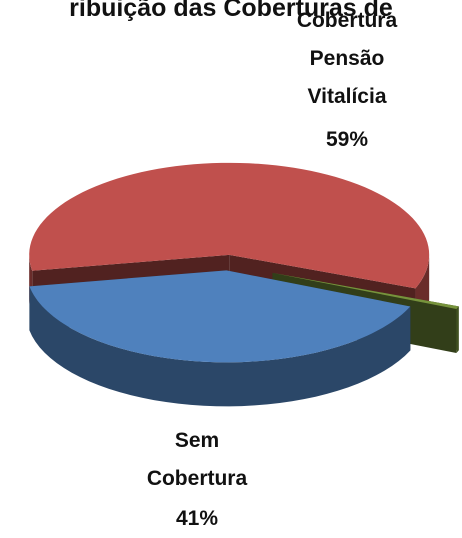  Describe the element at coordinates (457, 330) in the screenshot. I see `slice-side` at that location.